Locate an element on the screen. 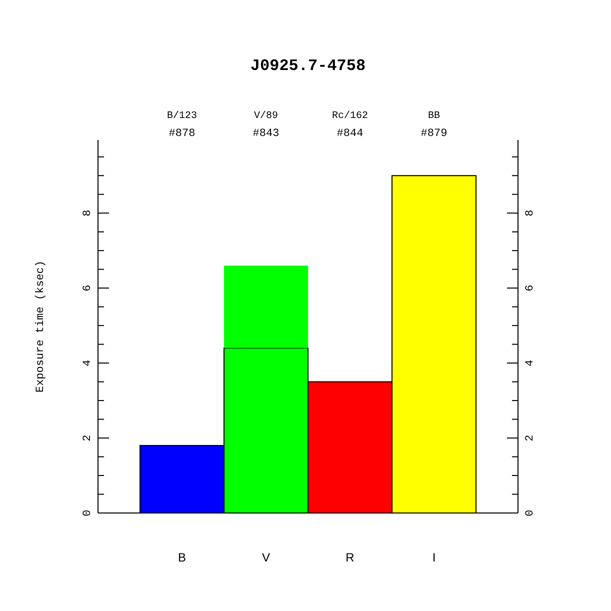  y2-tick-label: 8 is located at coordinates (530, 213).